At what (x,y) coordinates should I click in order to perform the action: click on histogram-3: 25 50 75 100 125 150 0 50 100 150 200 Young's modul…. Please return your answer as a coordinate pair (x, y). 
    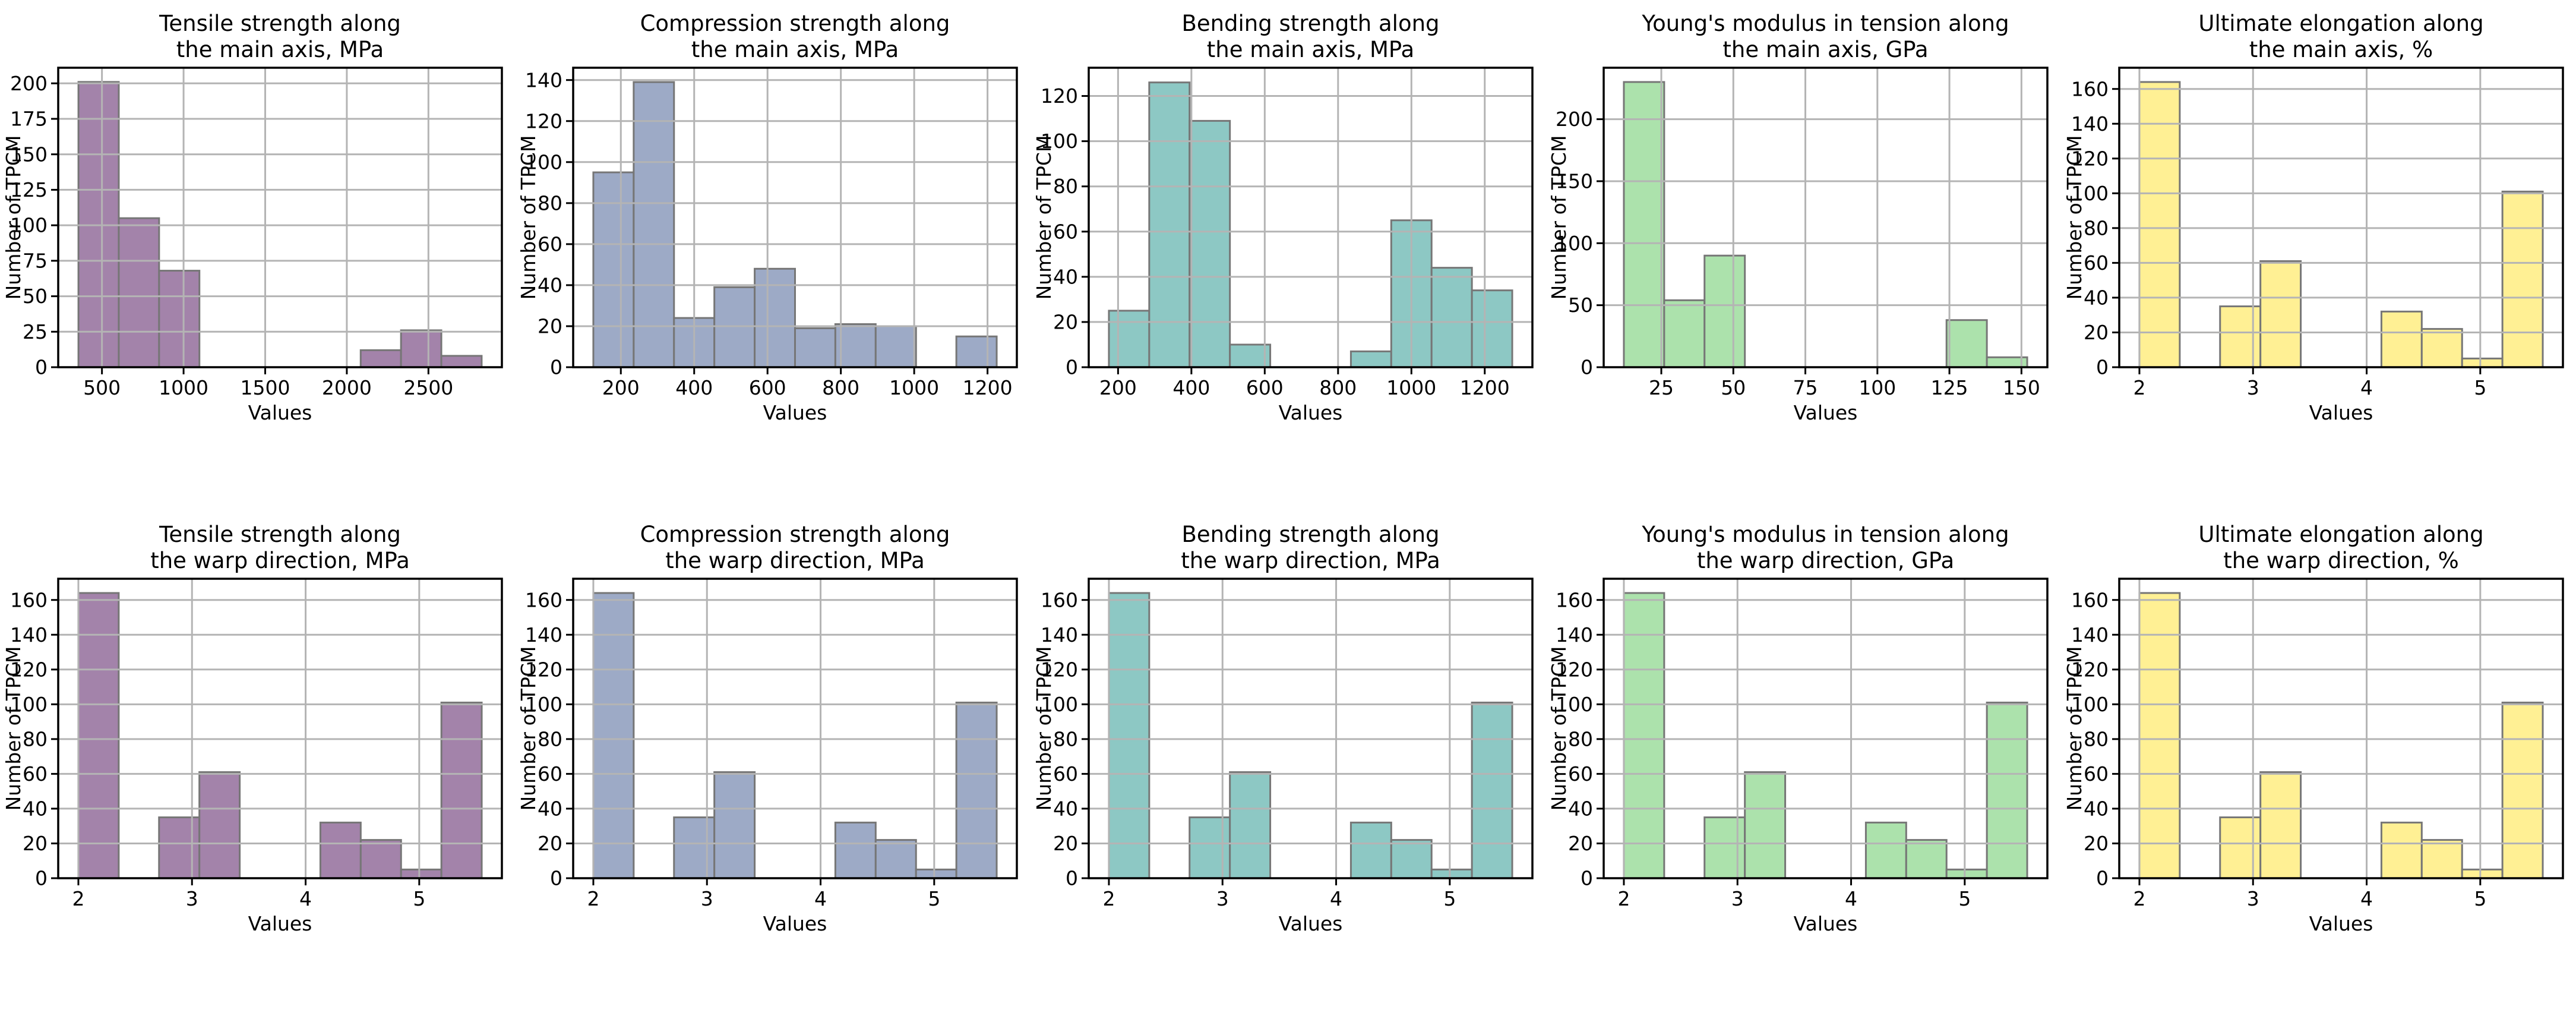
    Looking at the image, I should click on (1798, 217).